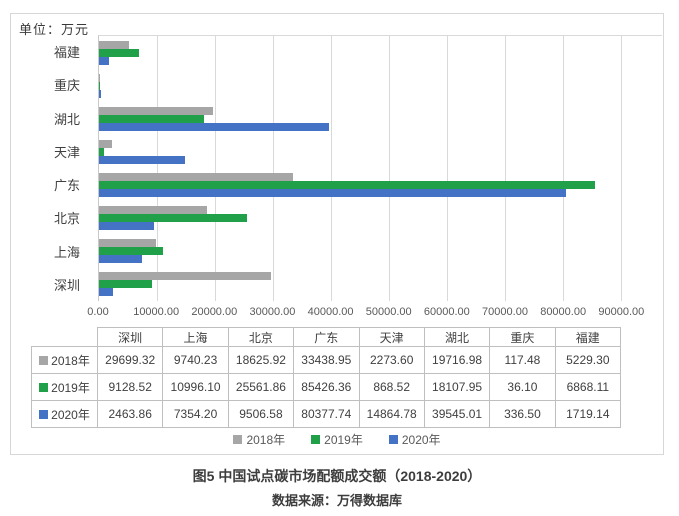  I want to click on category-label: 上海, so click(66, 252).